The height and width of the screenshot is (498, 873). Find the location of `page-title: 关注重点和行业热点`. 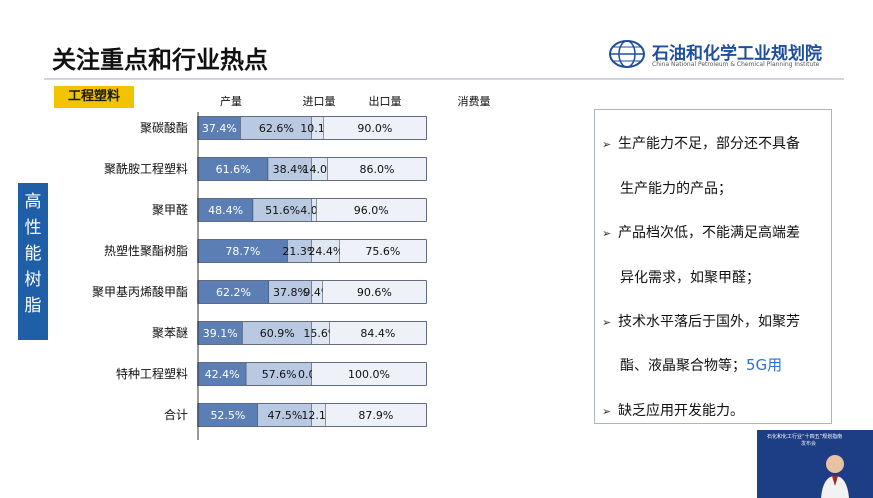

page-title: 关注重点和行业热点 is located at coordinates (160, 60).